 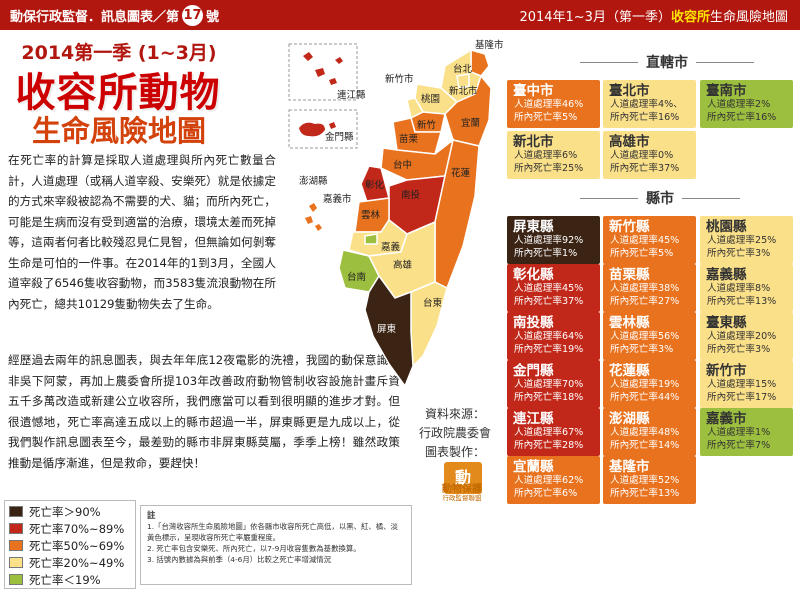 I want to click on map-label-pingtung: 屏東, so click(x=387, y=329).